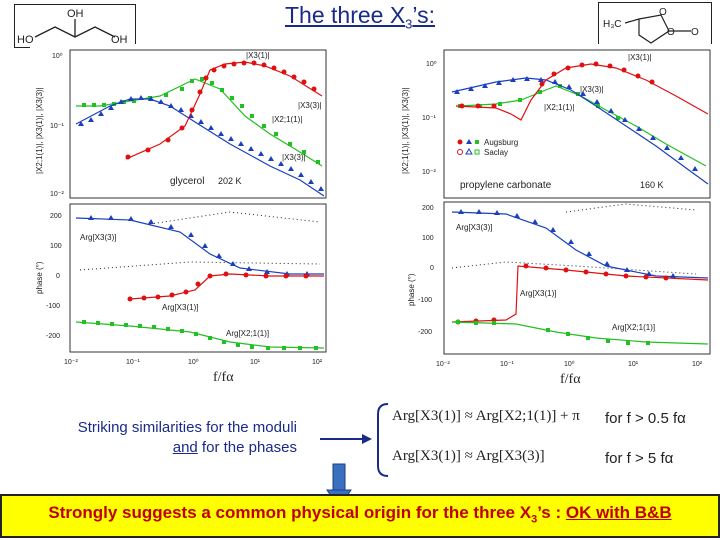  I want to click on right-top-frame, so click(577, 124).